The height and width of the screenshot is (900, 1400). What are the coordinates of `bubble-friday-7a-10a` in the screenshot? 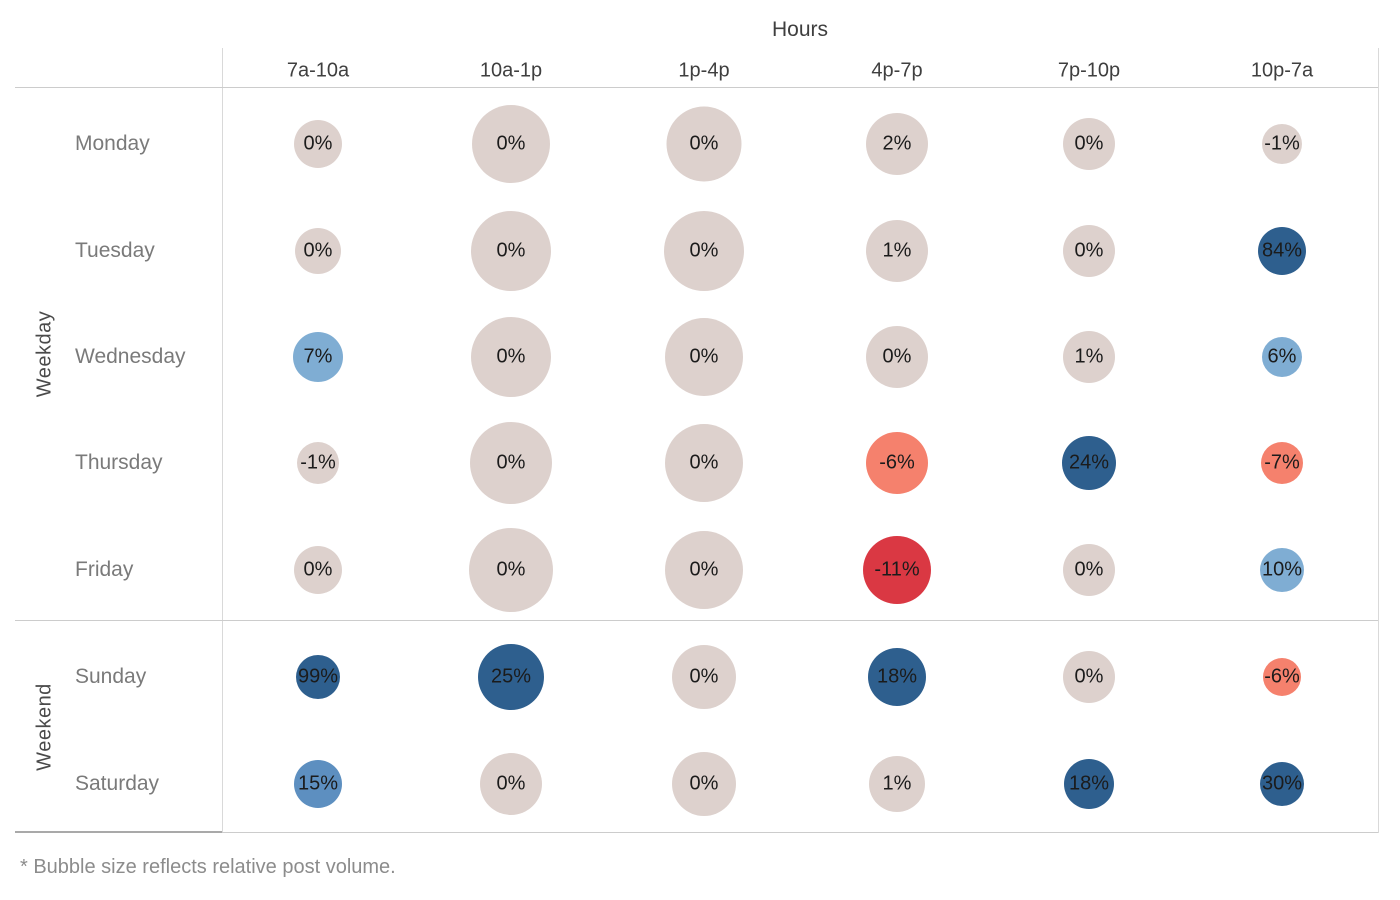 It's located at (318, 570).